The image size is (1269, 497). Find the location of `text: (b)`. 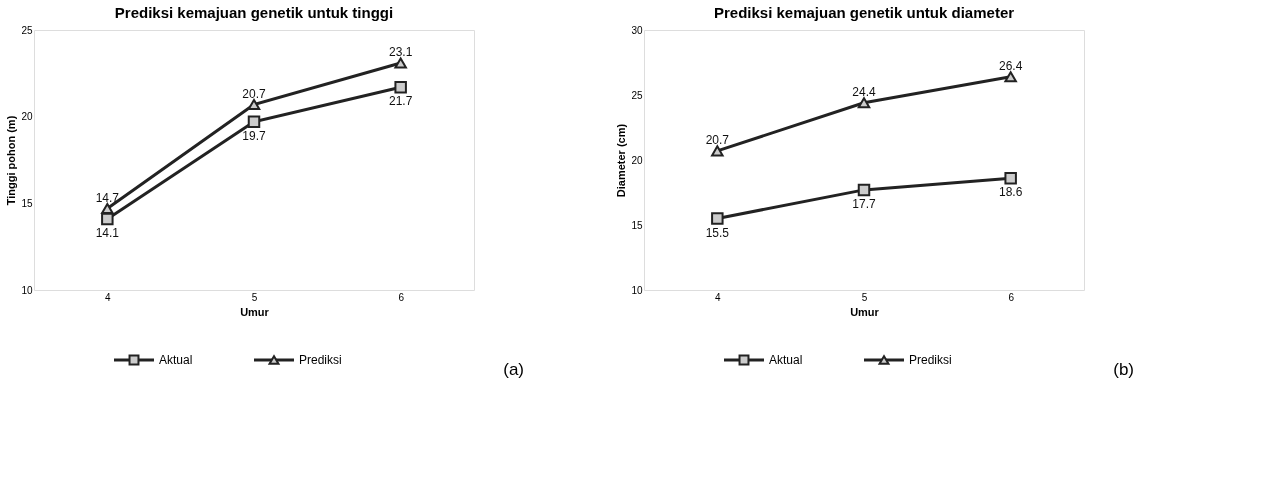

text: (b) is located at coordinates (1123, 369).